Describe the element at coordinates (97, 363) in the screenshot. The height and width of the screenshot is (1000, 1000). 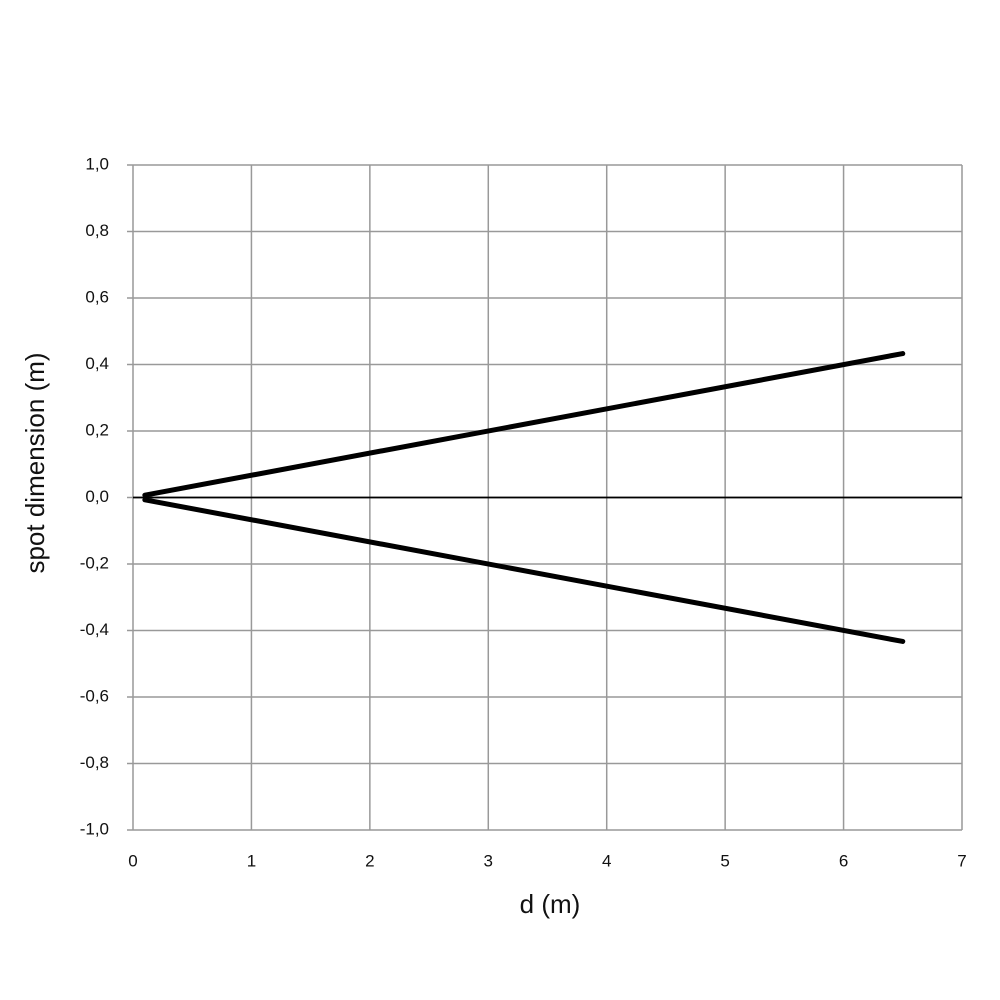
I see `y-tick-label: 0,4` at that location.